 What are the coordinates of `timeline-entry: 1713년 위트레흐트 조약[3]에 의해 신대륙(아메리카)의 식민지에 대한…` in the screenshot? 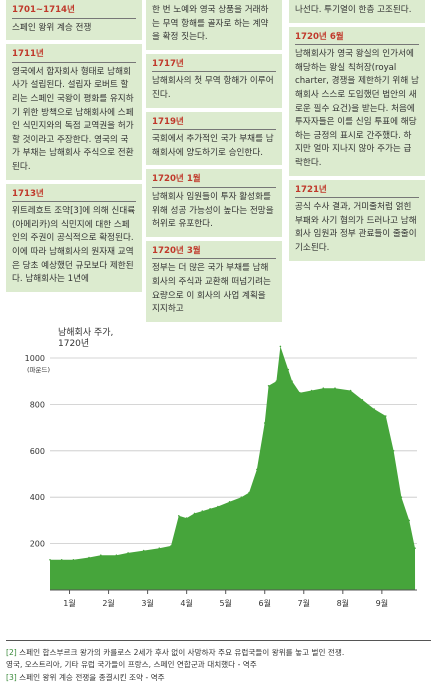 It's located at (74, 237).